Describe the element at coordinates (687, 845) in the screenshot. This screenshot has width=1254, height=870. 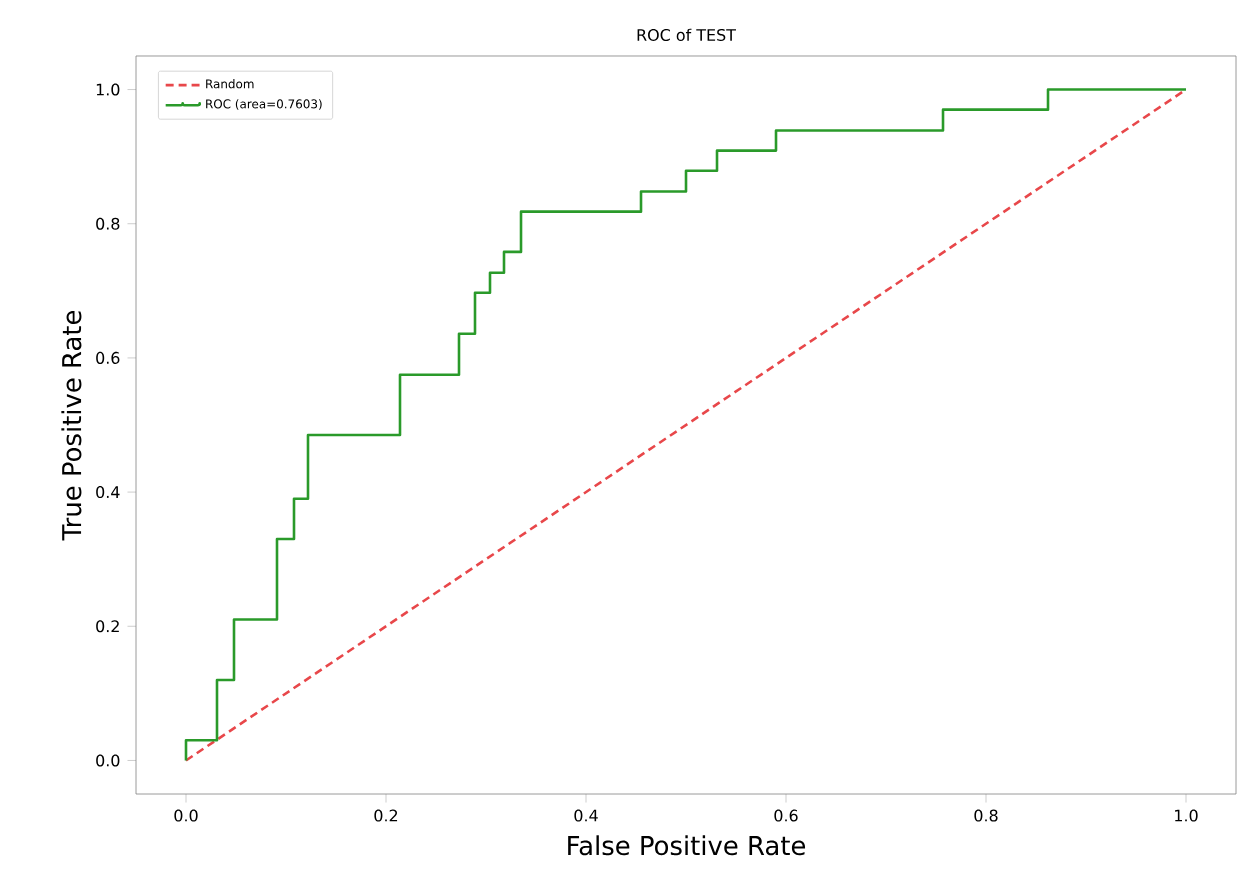
I see `x-axis-title: False Positive Rate` at that location.